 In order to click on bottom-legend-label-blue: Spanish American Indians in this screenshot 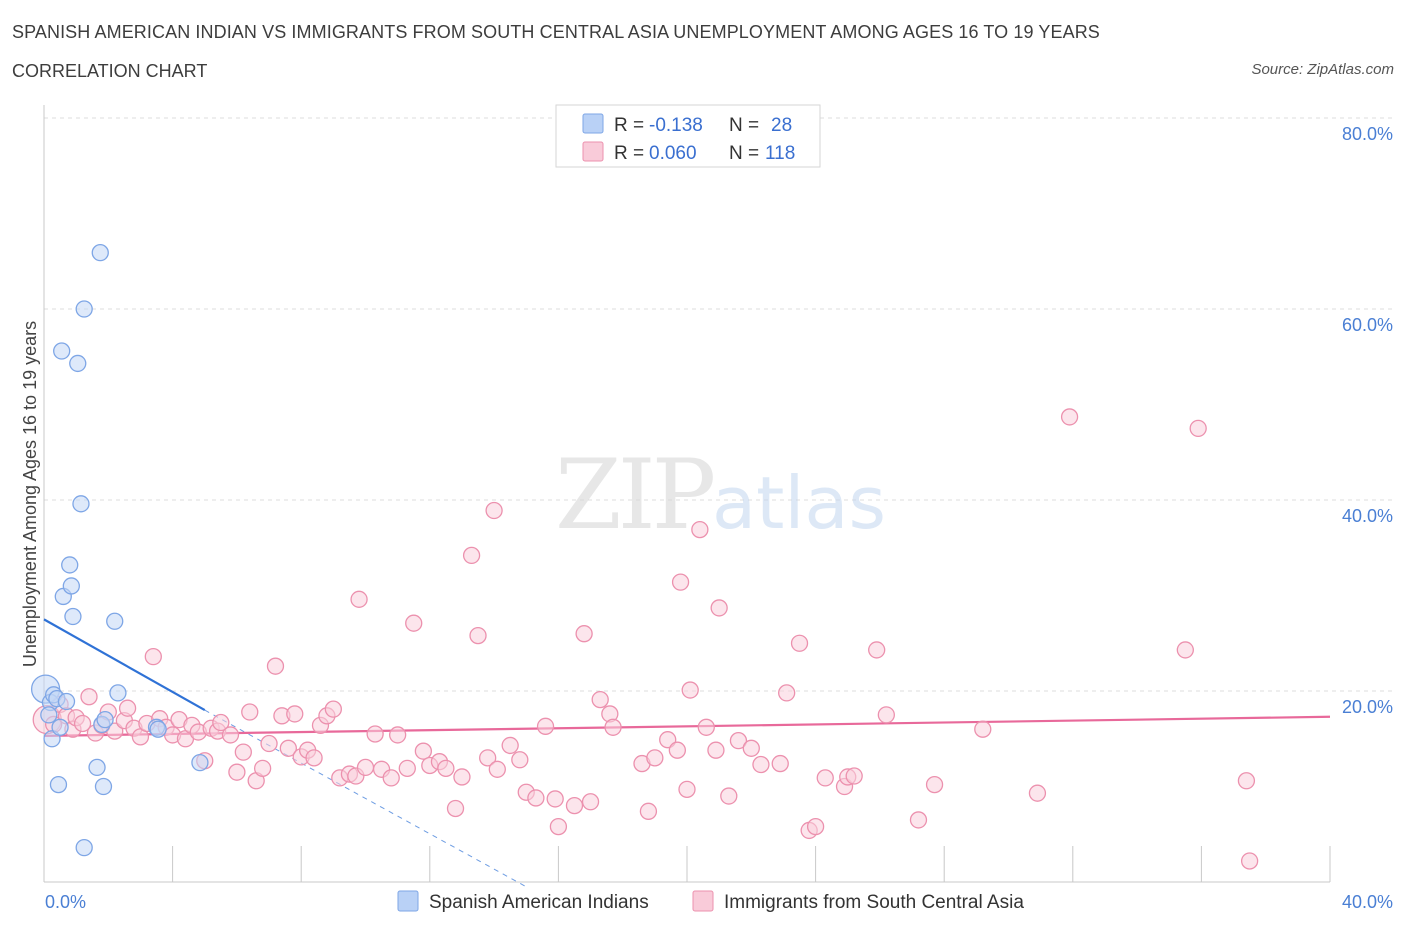, I will do `click(539, 902)`.